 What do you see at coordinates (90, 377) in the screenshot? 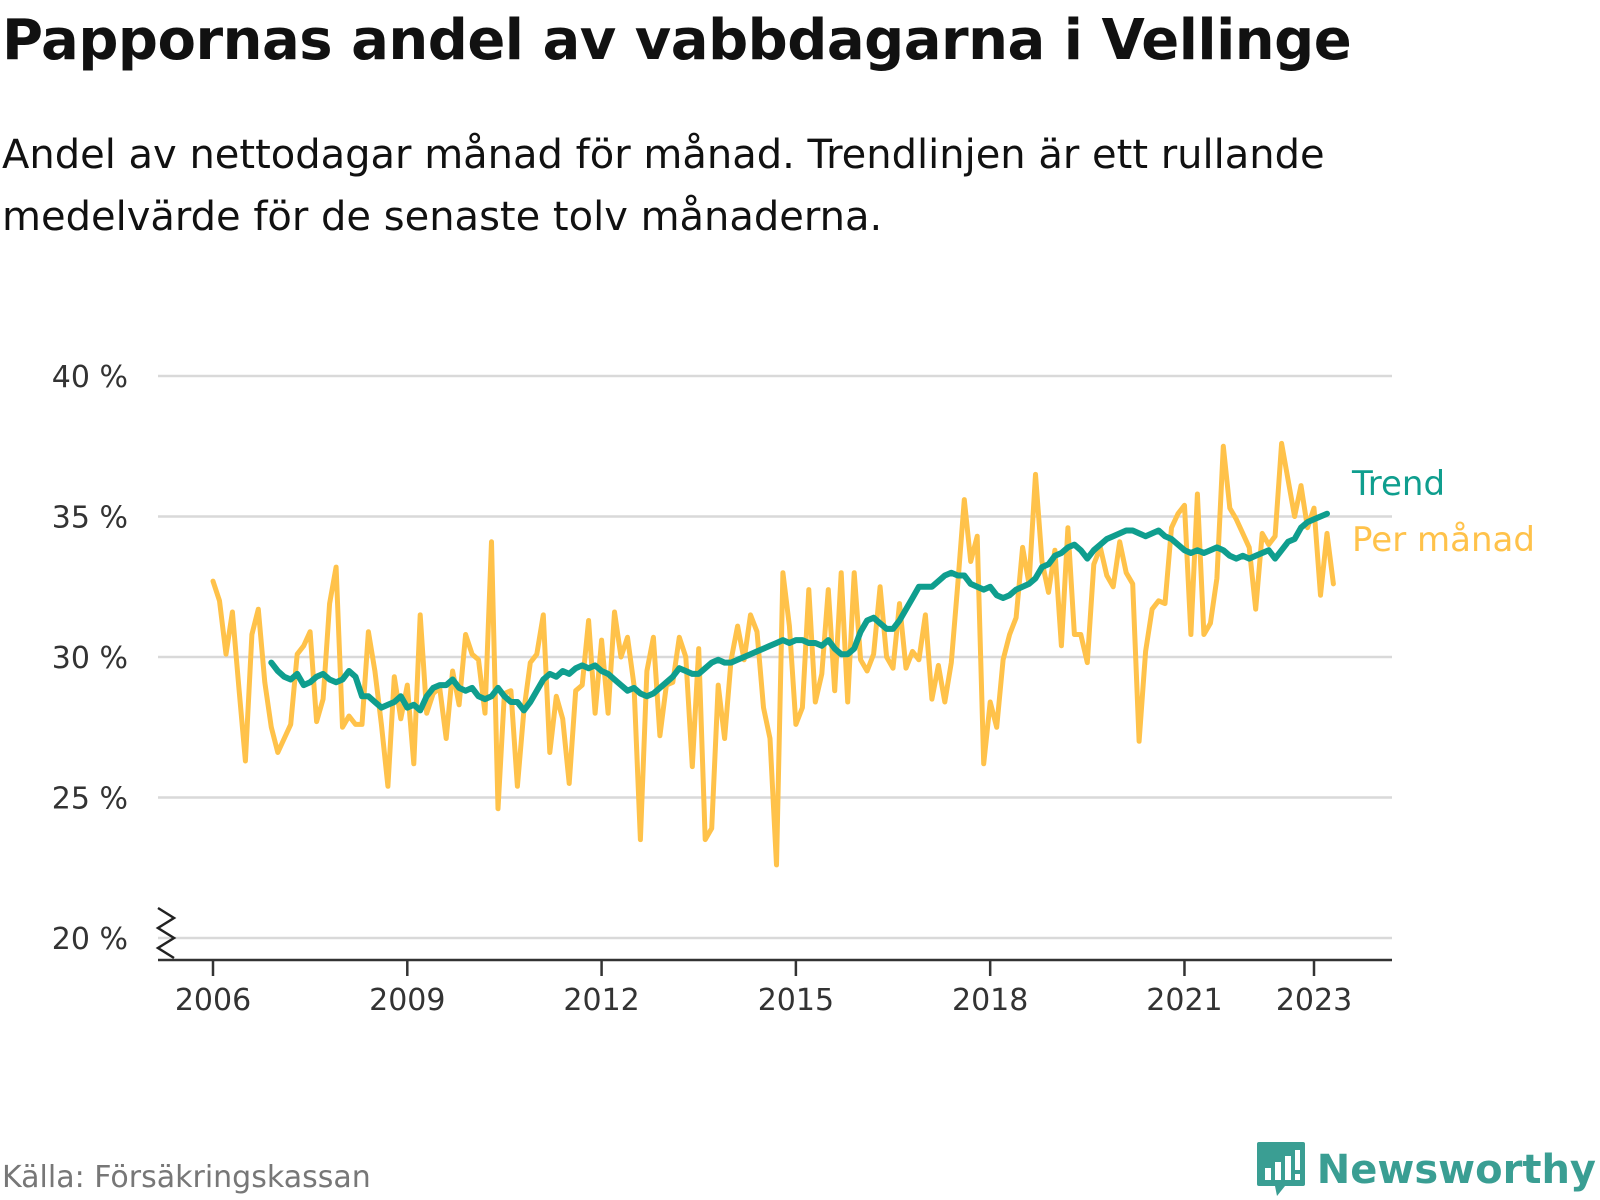
I see `y-tick-label: 40 %` at bounding box center [90, 377].